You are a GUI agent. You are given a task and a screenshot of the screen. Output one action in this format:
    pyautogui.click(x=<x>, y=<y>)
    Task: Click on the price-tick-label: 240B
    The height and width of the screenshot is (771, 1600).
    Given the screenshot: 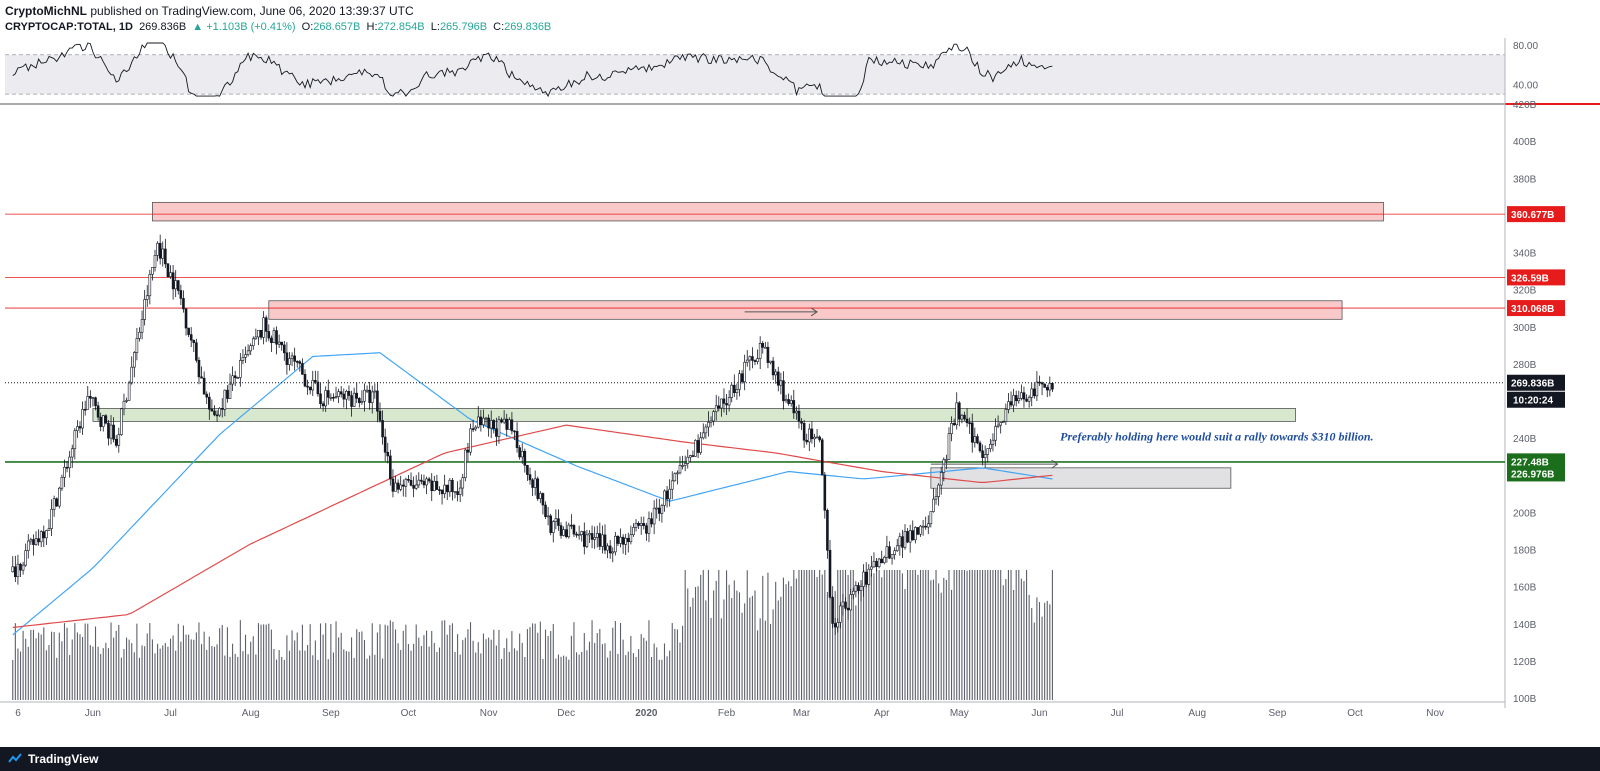 What is the action you would take?
    pyautogui.click(x=1525, y=439)
    